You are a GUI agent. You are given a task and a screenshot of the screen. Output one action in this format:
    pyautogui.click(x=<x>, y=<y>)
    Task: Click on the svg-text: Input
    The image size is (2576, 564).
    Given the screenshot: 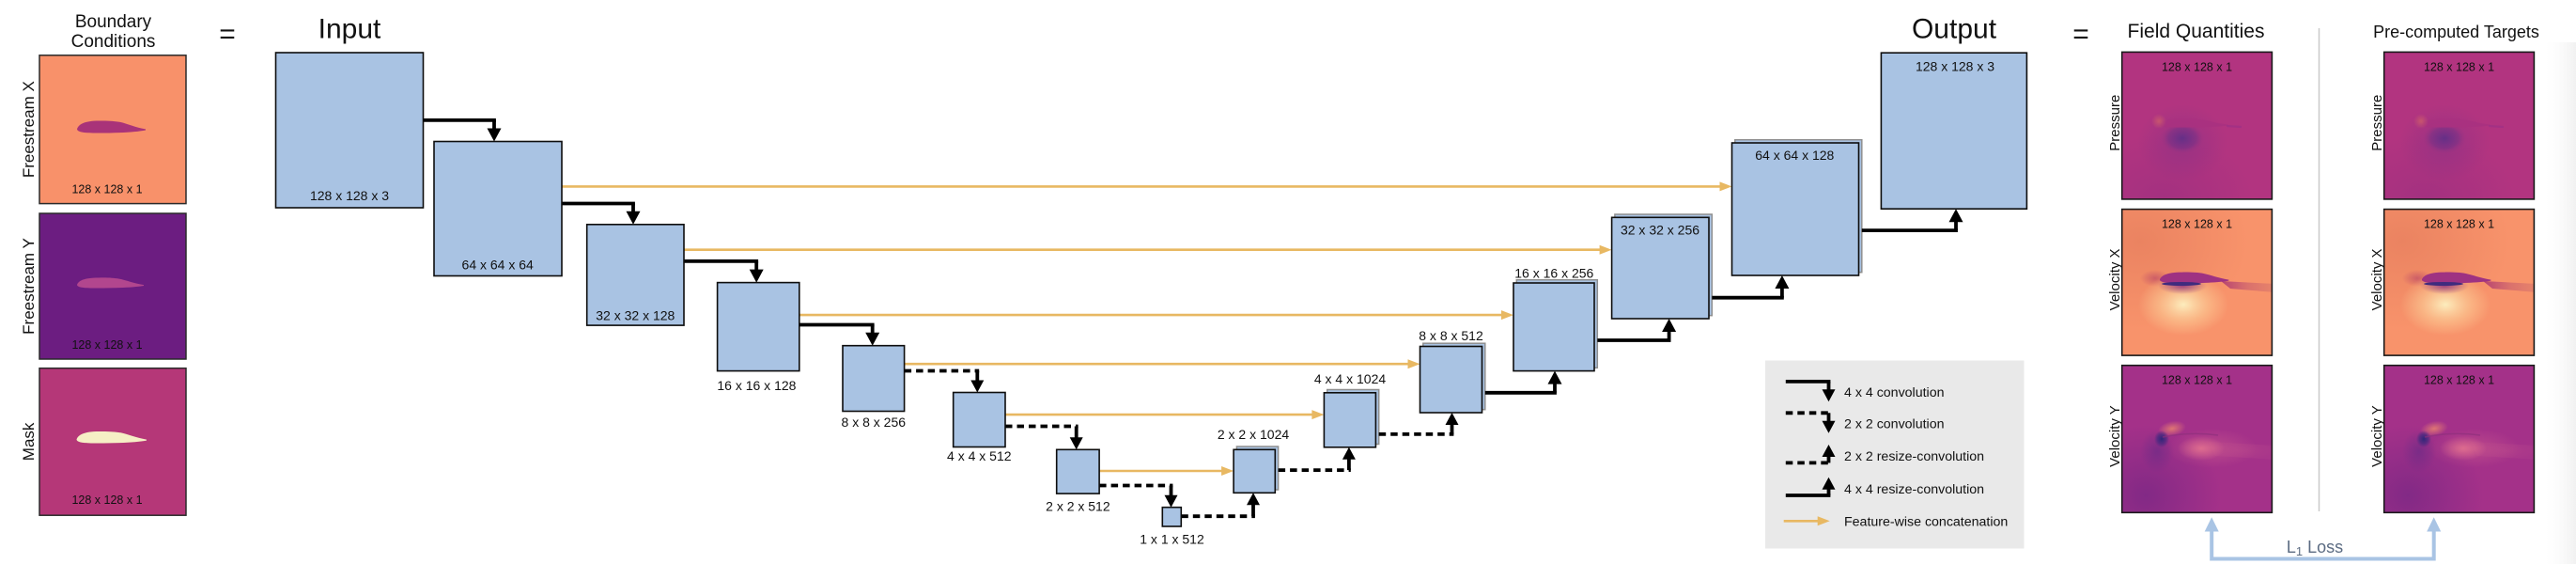 What is the action you would take?
    pyautogui.click(x=350, y=29)
    